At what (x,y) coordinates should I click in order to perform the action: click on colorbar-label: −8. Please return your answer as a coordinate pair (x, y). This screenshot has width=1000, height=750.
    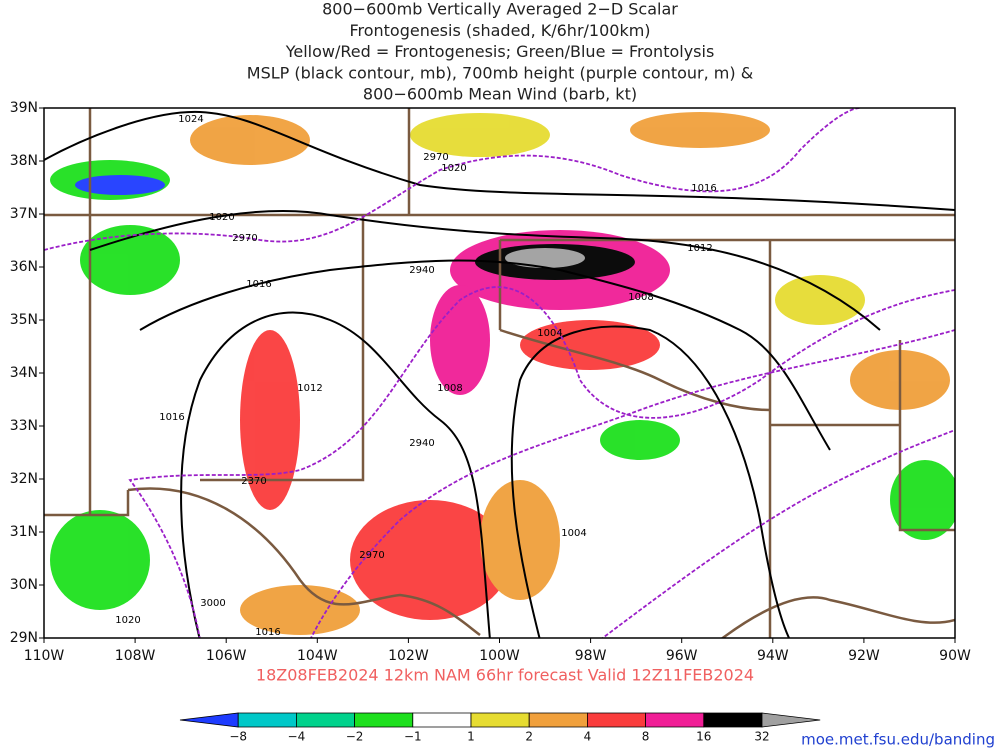
    Looking at the image, I should click on (238, 737).